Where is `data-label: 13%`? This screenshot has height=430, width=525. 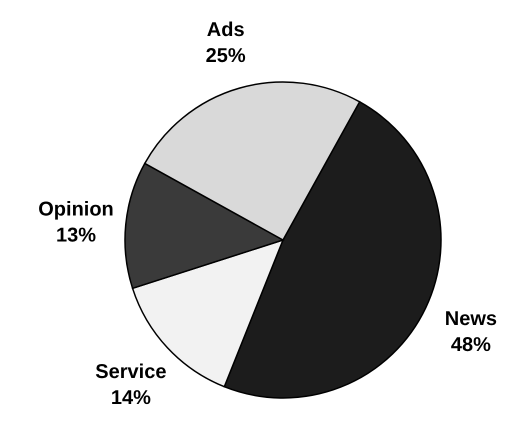 data-label: 13% is located at coordinates (76, 235).